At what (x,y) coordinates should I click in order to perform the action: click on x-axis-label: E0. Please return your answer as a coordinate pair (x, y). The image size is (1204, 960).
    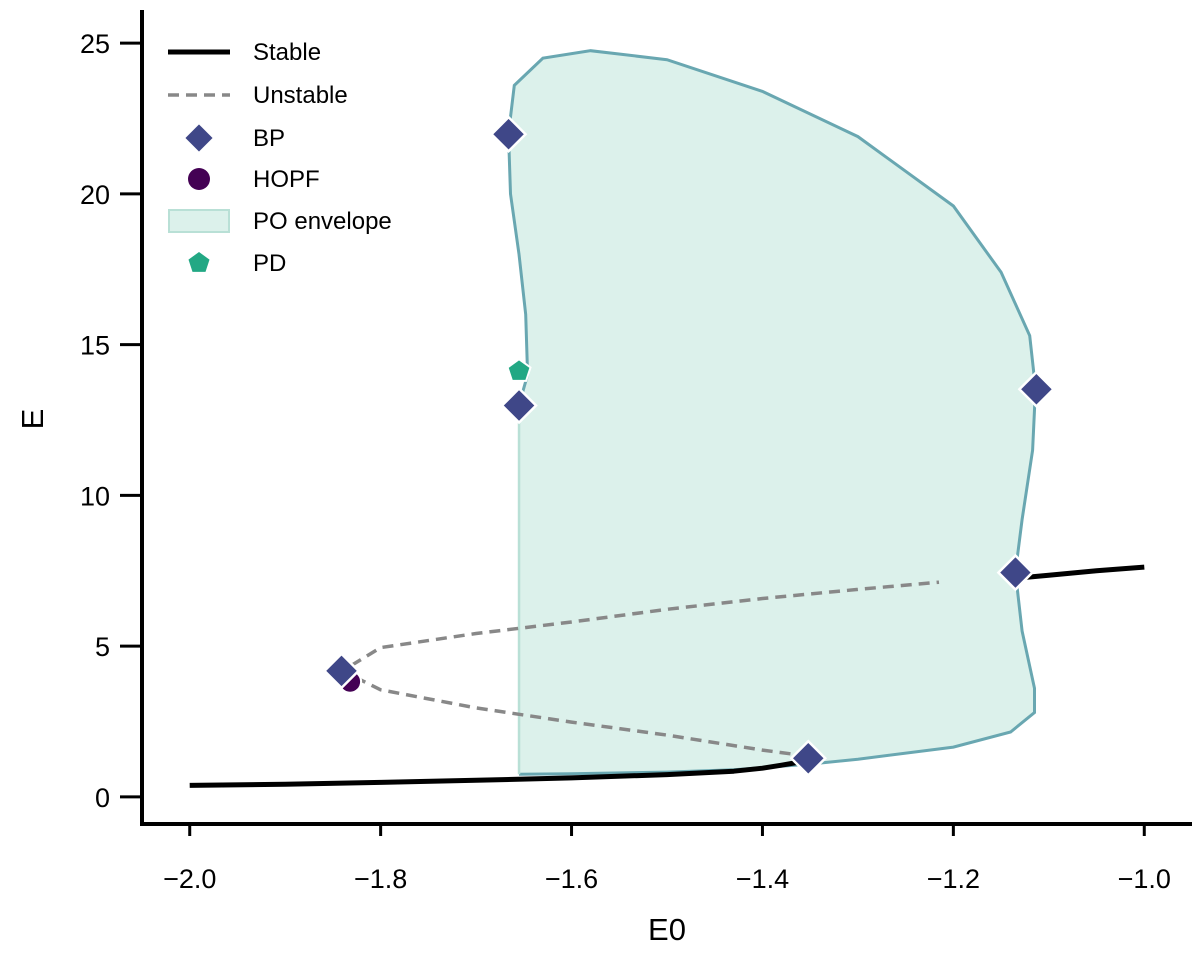
    Looking at the image, I should click on (667, 929).